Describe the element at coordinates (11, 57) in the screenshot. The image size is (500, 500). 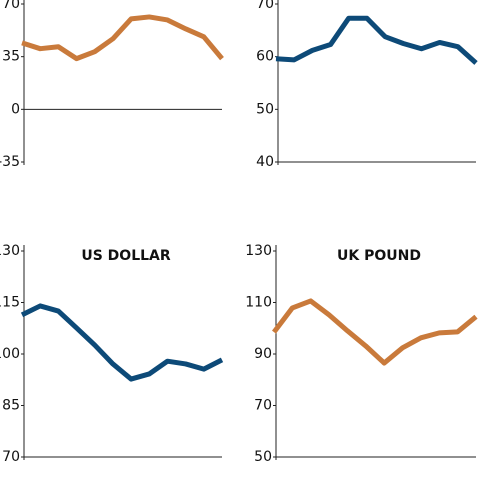
I see `y-tick-label: 35` at that location.